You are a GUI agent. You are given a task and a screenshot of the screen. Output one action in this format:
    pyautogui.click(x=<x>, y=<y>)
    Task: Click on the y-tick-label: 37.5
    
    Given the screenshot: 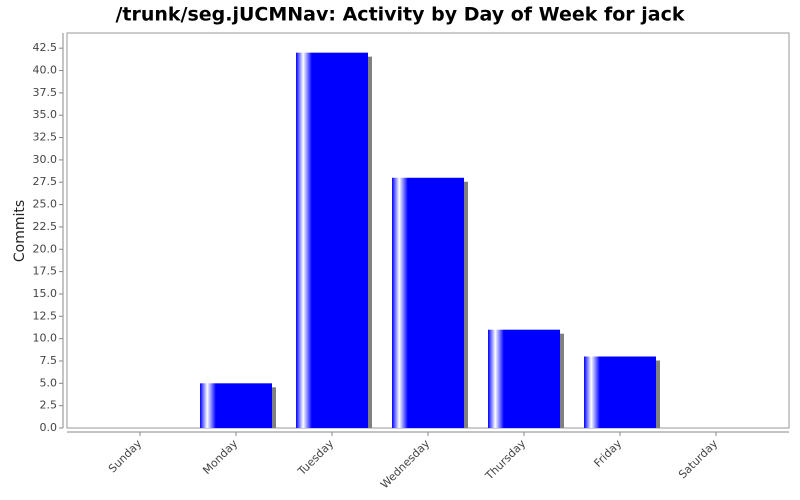 What is the action you would take?
    pyautogui.click(x=45, y=92)
    